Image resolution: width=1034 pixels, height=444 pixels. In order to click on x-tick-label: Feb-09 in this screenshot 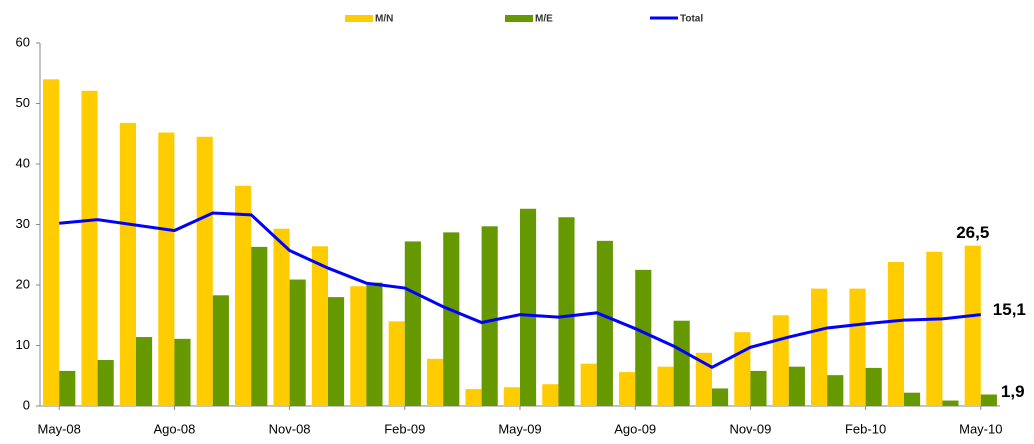, I will do `click(404, 428)`.